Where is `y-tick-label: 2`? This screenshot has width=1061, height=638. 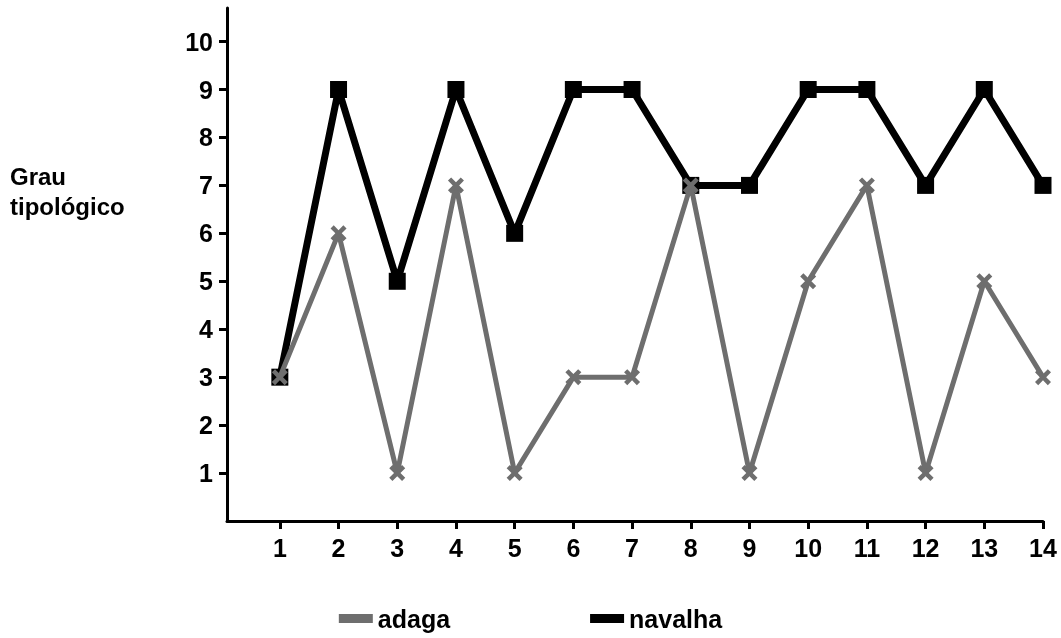 y-tick-label: 2 is located at coordinates (206, 425).